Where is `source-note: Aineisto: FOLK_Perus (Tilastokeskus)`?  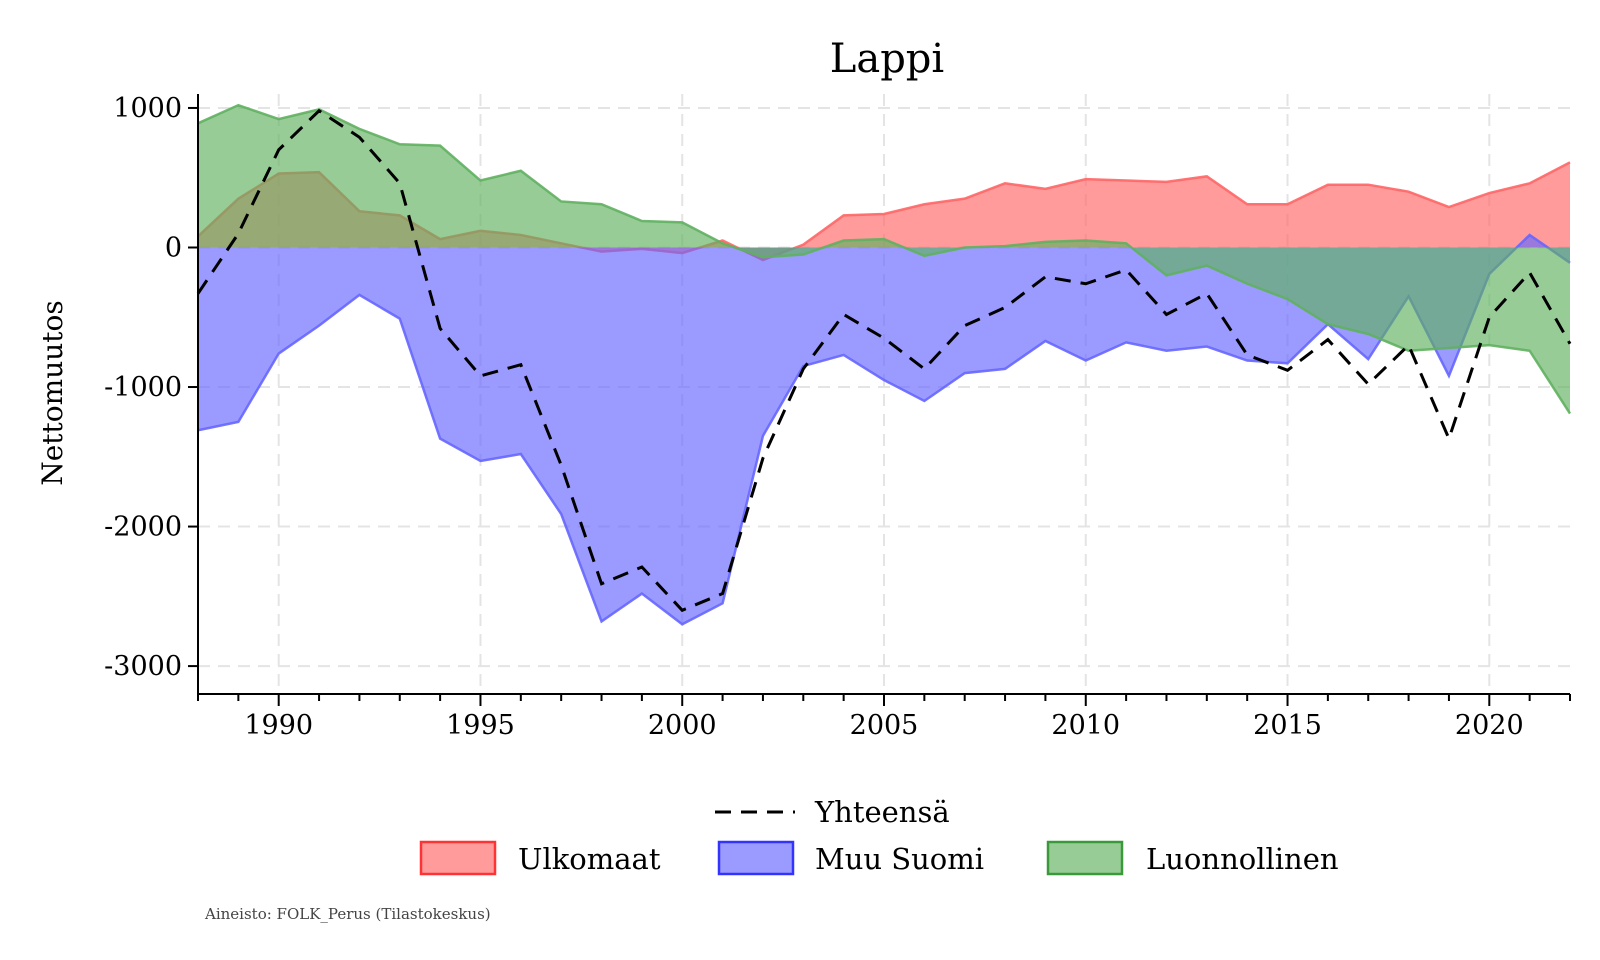 source-note: Aineisto: FOLK_Perus (Tilastokeskus) is located at coordinates (347, 914).